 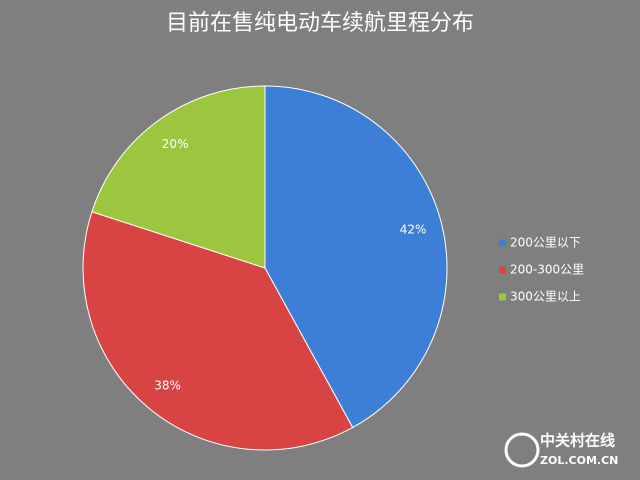 I want to click on legend-entry: 200公里以下, so click(x=545, y=243).